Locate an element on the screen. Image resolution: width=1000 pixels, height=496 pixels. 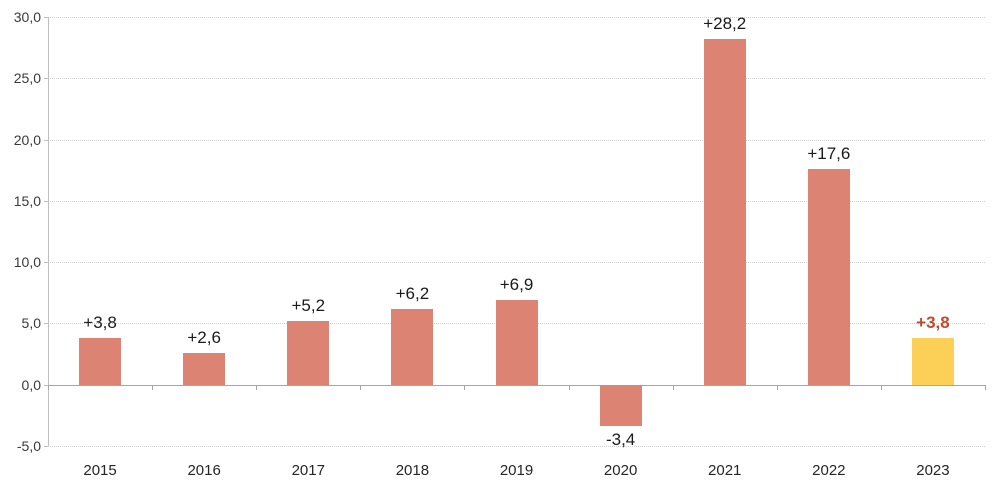
x-axis-category-label: 2021 is located at coordinates (725, 470).